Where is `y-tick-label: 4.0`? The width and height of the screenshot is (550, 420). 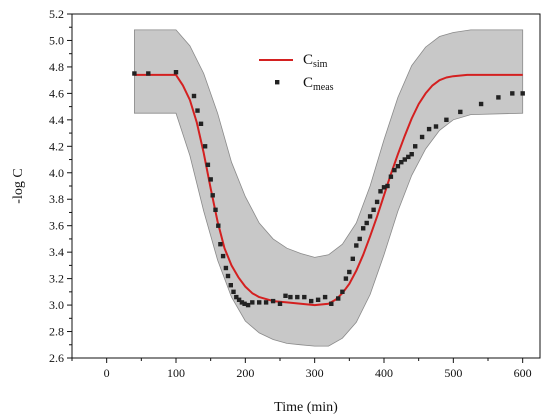
y-tick-label: 4.0 is located at coordinates (56, 173).